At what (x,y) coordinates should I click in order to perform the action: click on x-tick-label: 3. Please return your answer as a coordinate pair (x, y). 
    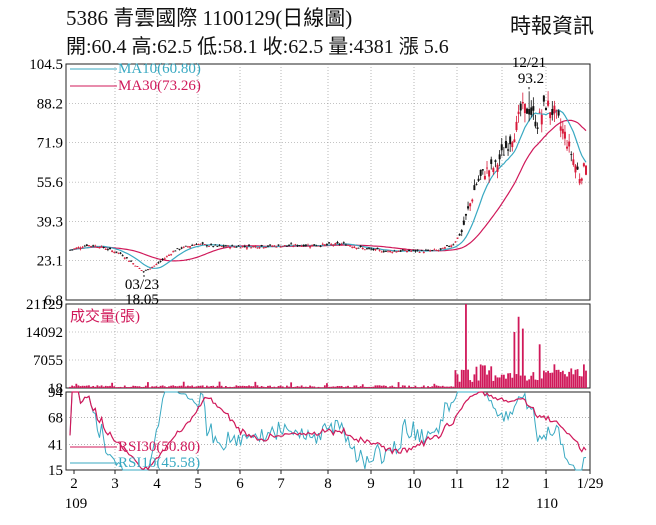
    Looking at the image, I should click on (115, 484).